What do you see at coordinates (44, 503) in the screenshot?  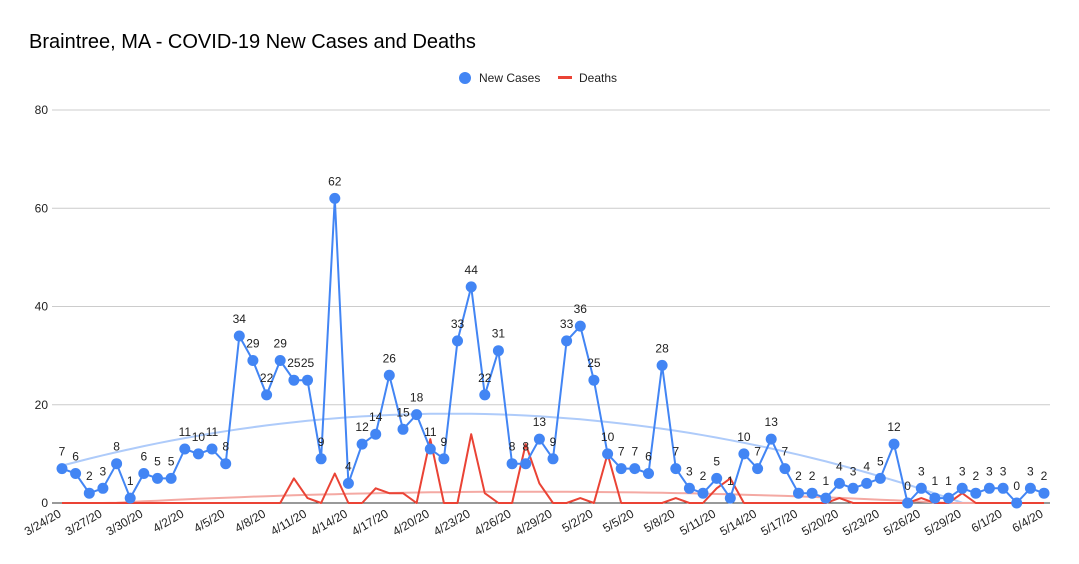 I see `y-tick-label: 0` at bounding box center [44, 503].